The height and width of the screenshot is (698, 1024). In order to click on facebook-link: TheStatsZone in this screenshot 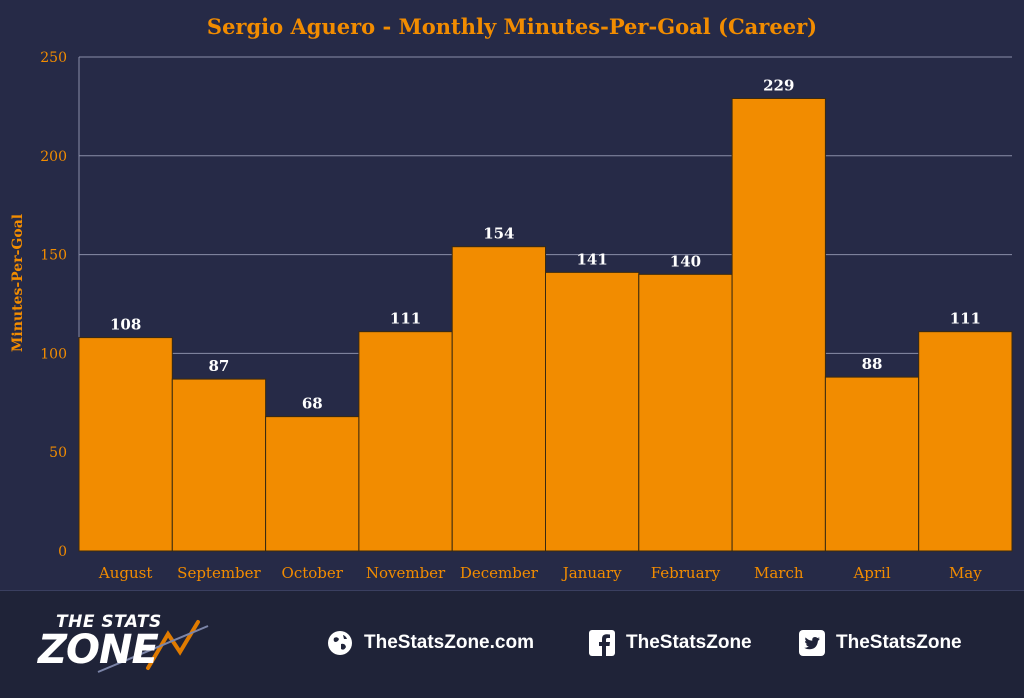, I will do `click(670, 643)`.